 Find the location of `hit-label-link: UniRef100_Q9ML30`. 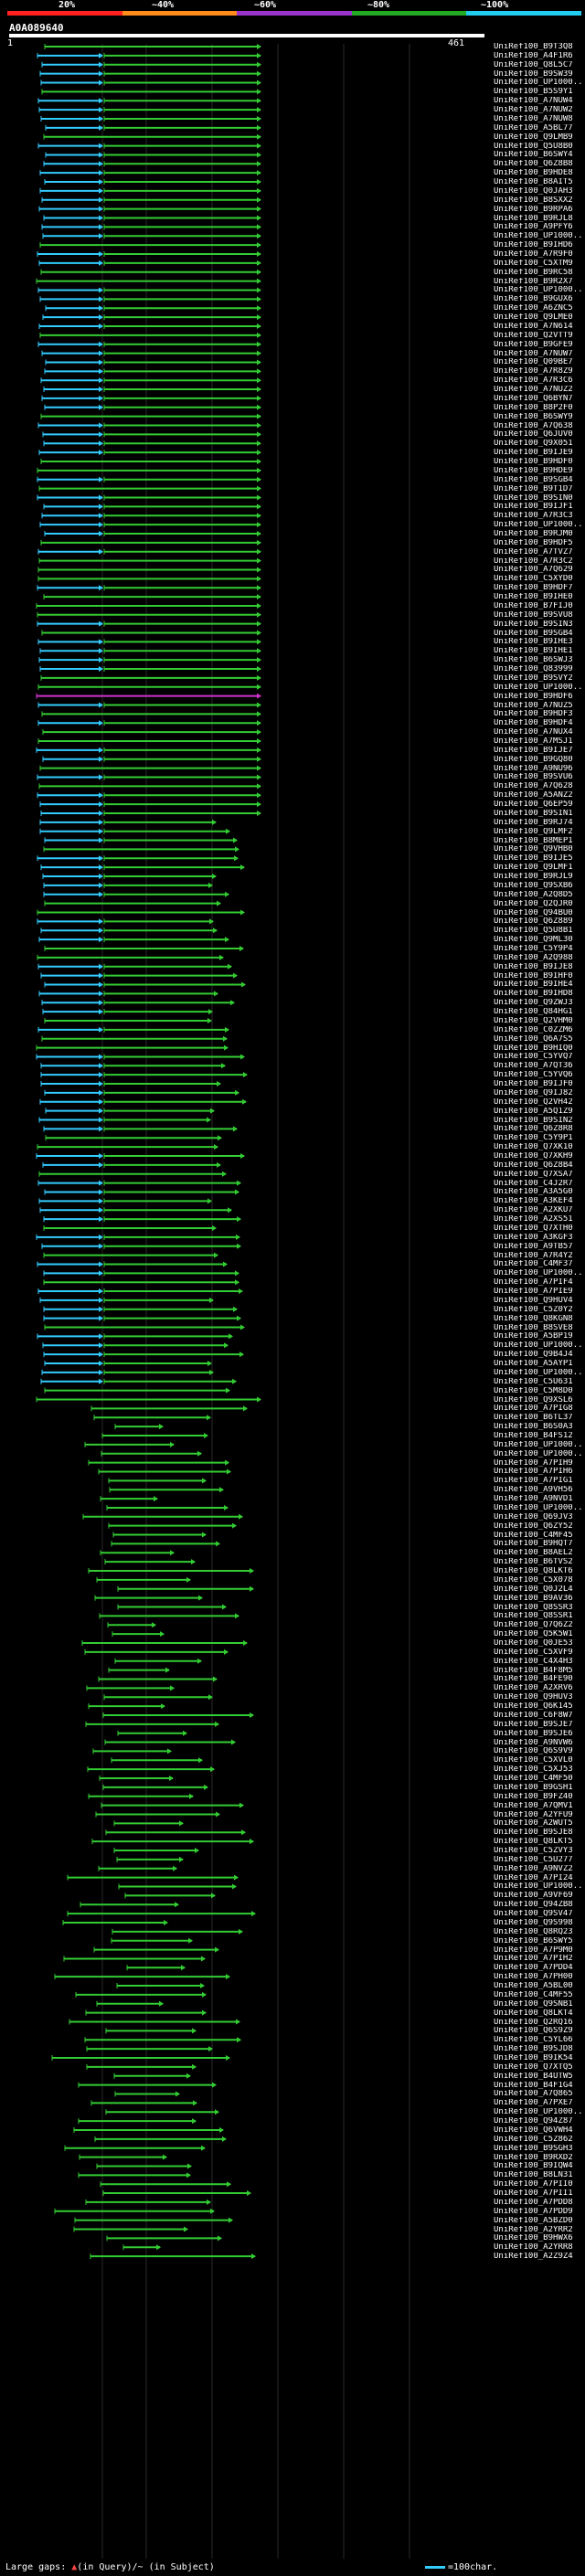

hit-label-link: UniRef100_Q9ML30 is located at coordinates (534, 940).